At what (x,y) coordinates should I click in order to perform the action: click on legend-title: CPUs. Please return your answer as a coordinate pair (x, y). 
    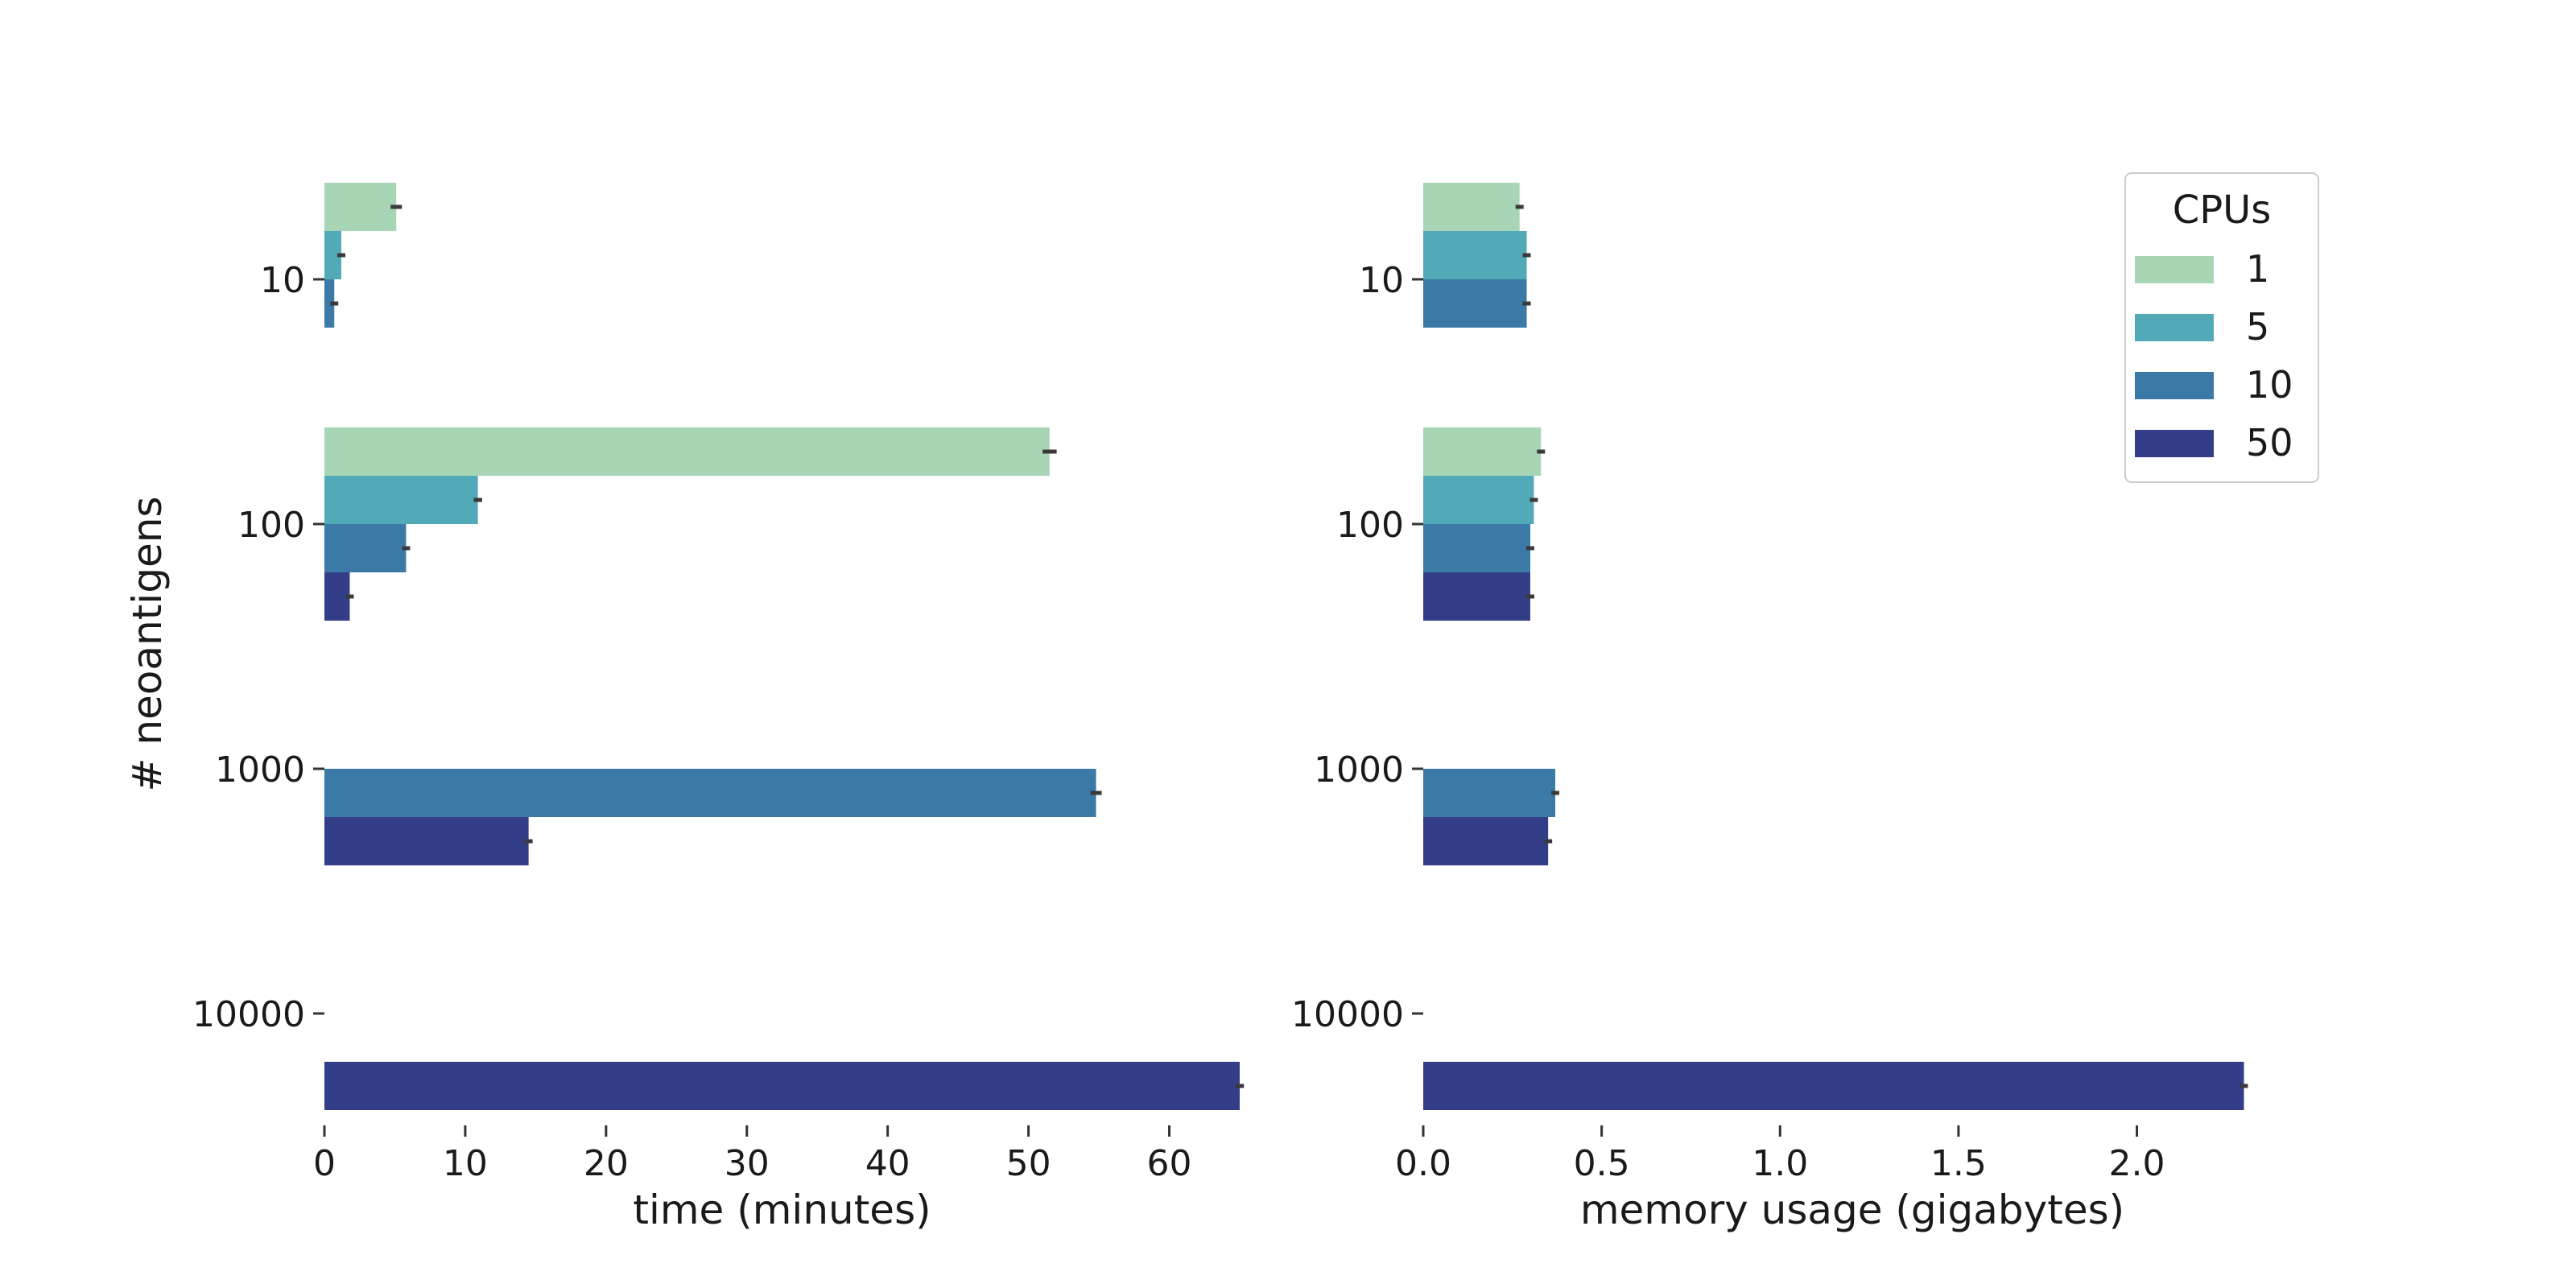
    Looking at the image, I should click on (2222, 211).